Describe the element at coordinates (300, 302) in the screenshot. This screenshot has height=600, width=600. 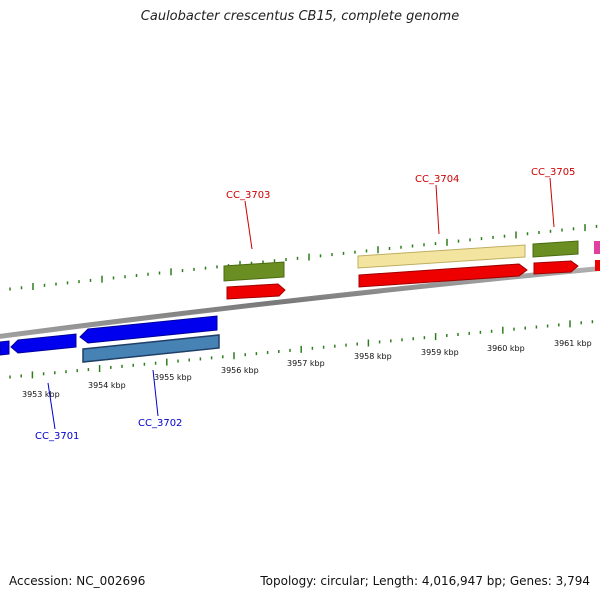
I see `chromosome-backbone` at that location.